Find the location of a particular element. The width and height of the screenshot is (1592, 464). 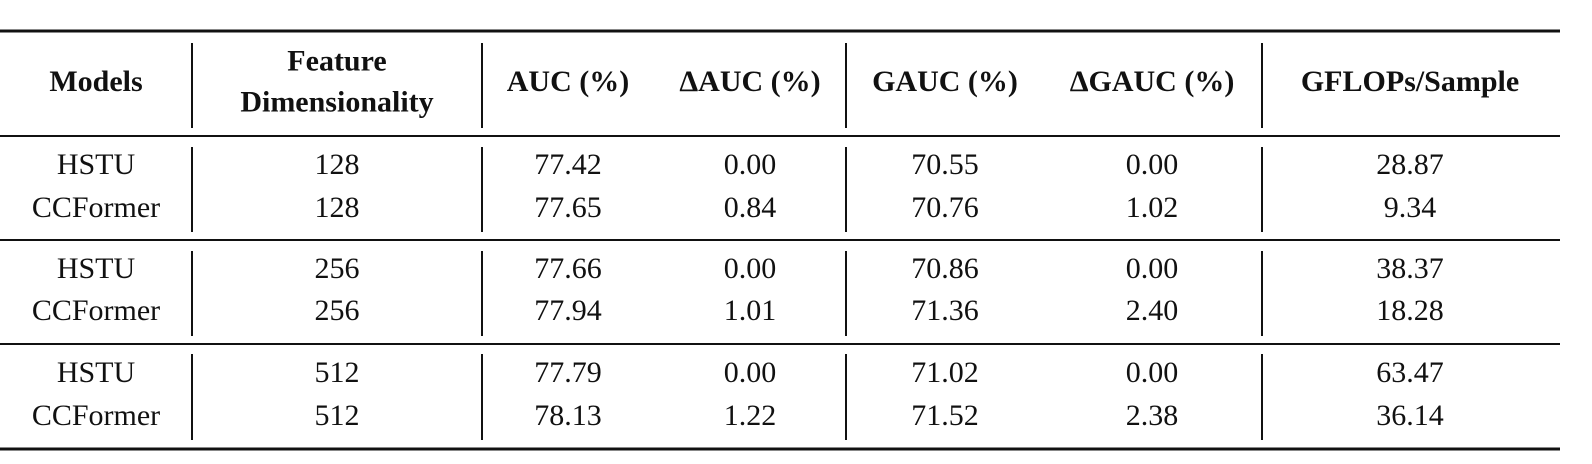

cell: 1.22 is located at coordinates (750, 415).